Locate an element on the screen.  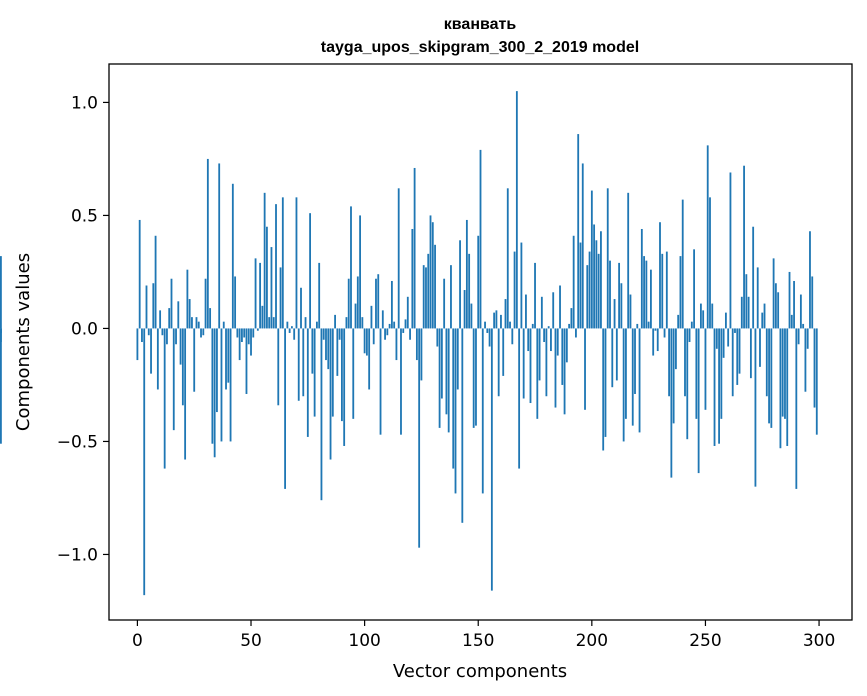
x-tick-label: 300 is located at coordinates (819, 641).